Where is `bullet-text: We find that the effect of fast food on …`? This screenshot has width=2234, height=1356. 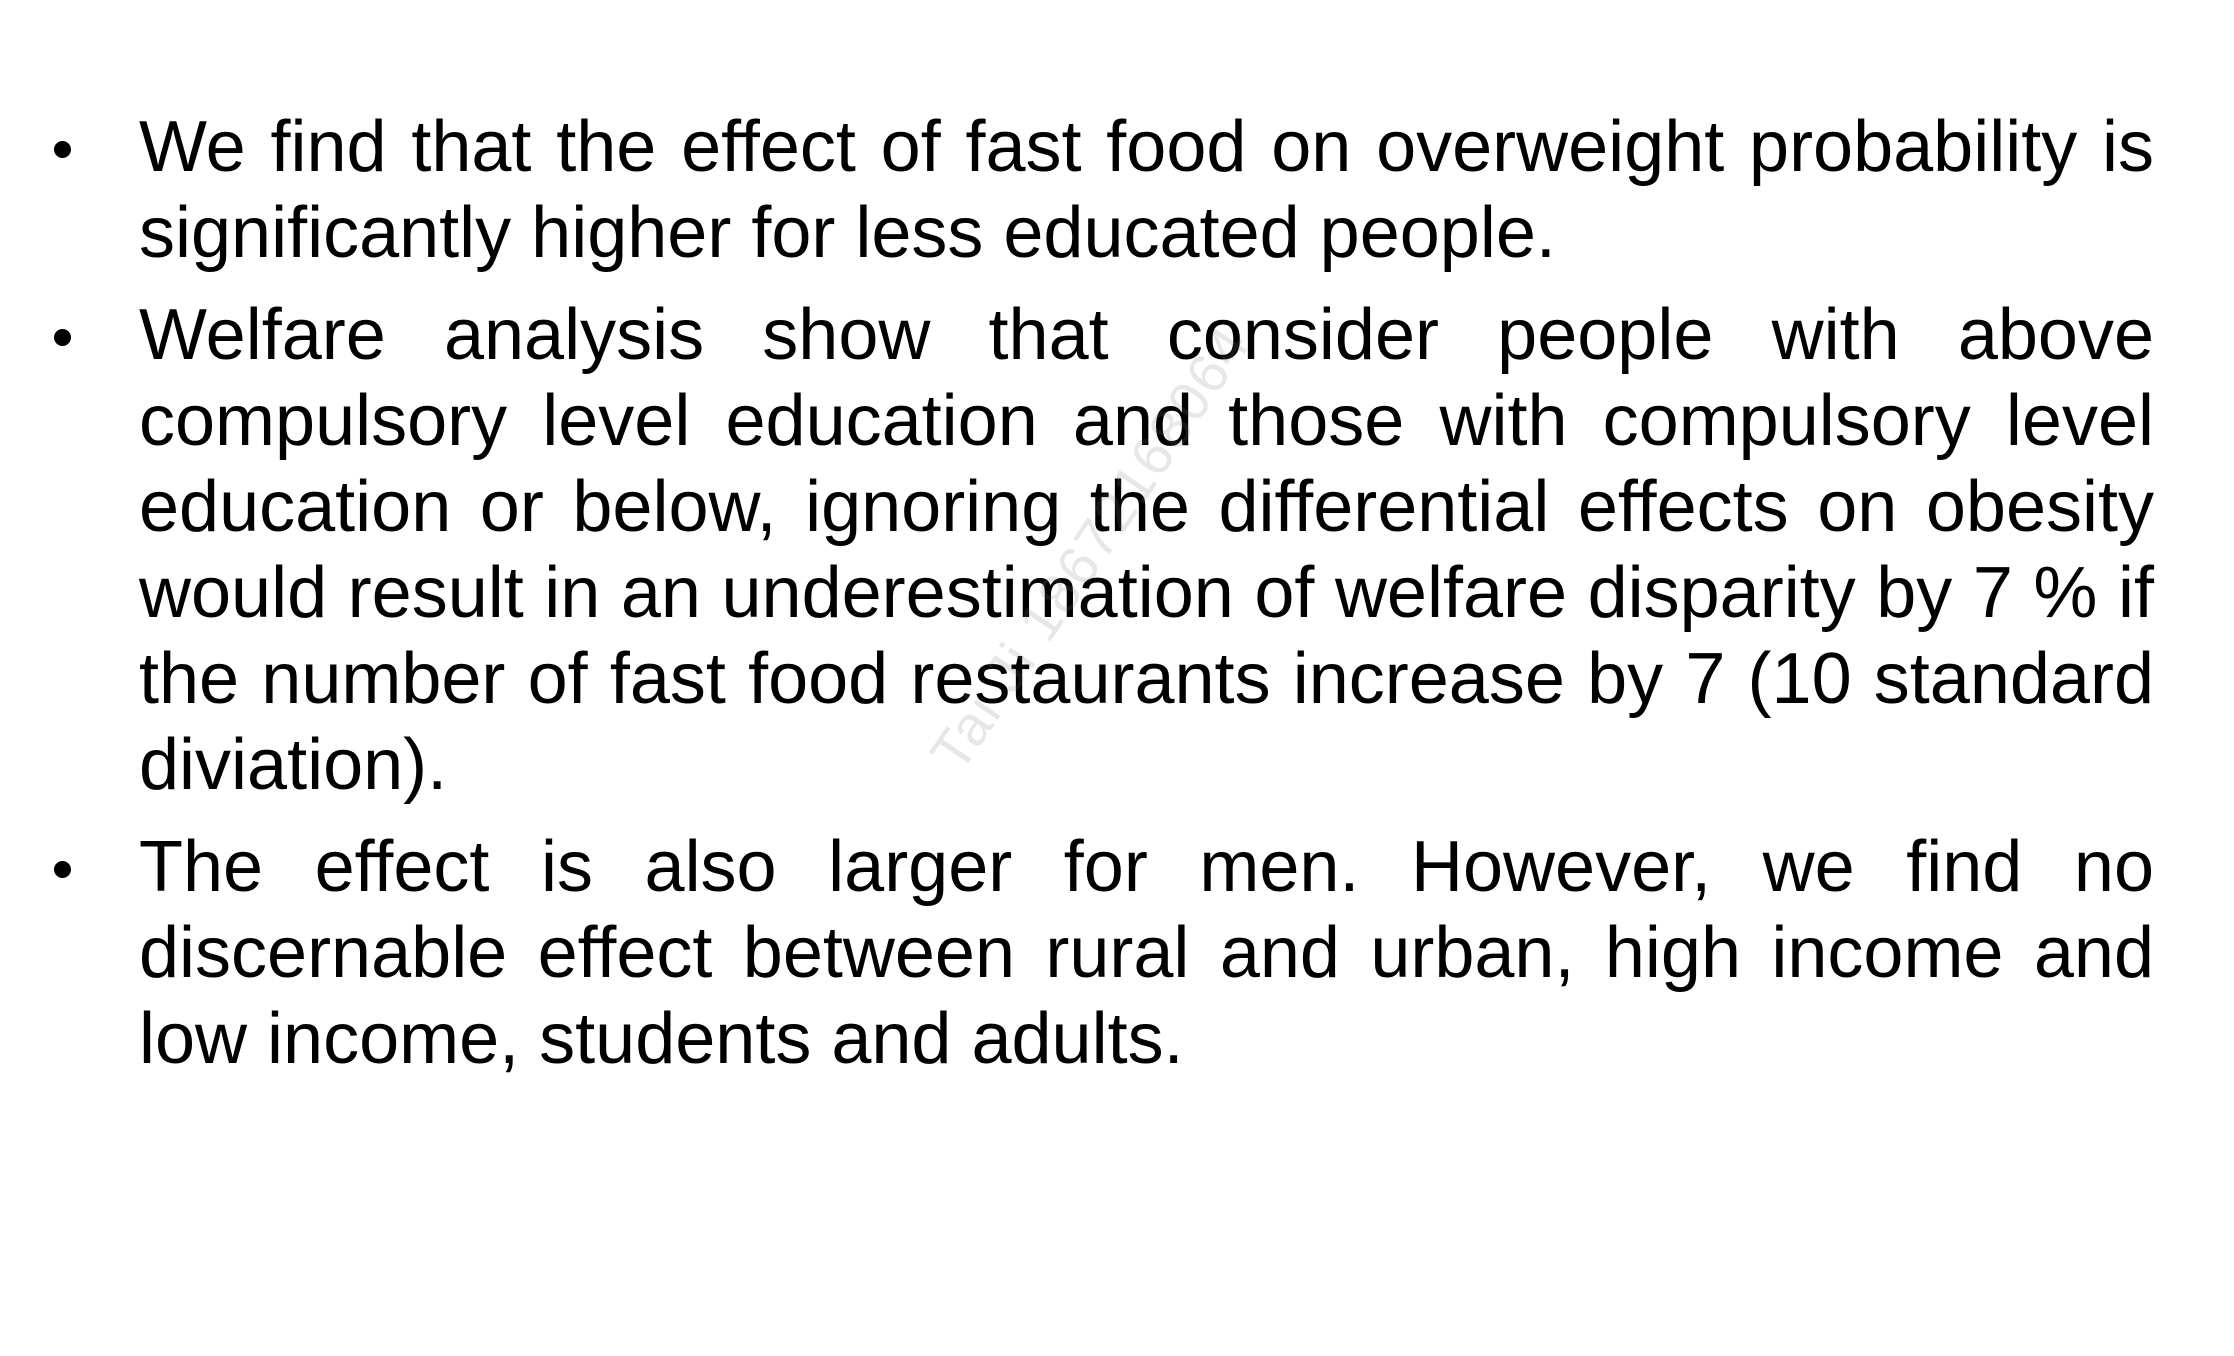
bullet-text: We find that the effect of fast food on … is located at coordinates (1146, 190).